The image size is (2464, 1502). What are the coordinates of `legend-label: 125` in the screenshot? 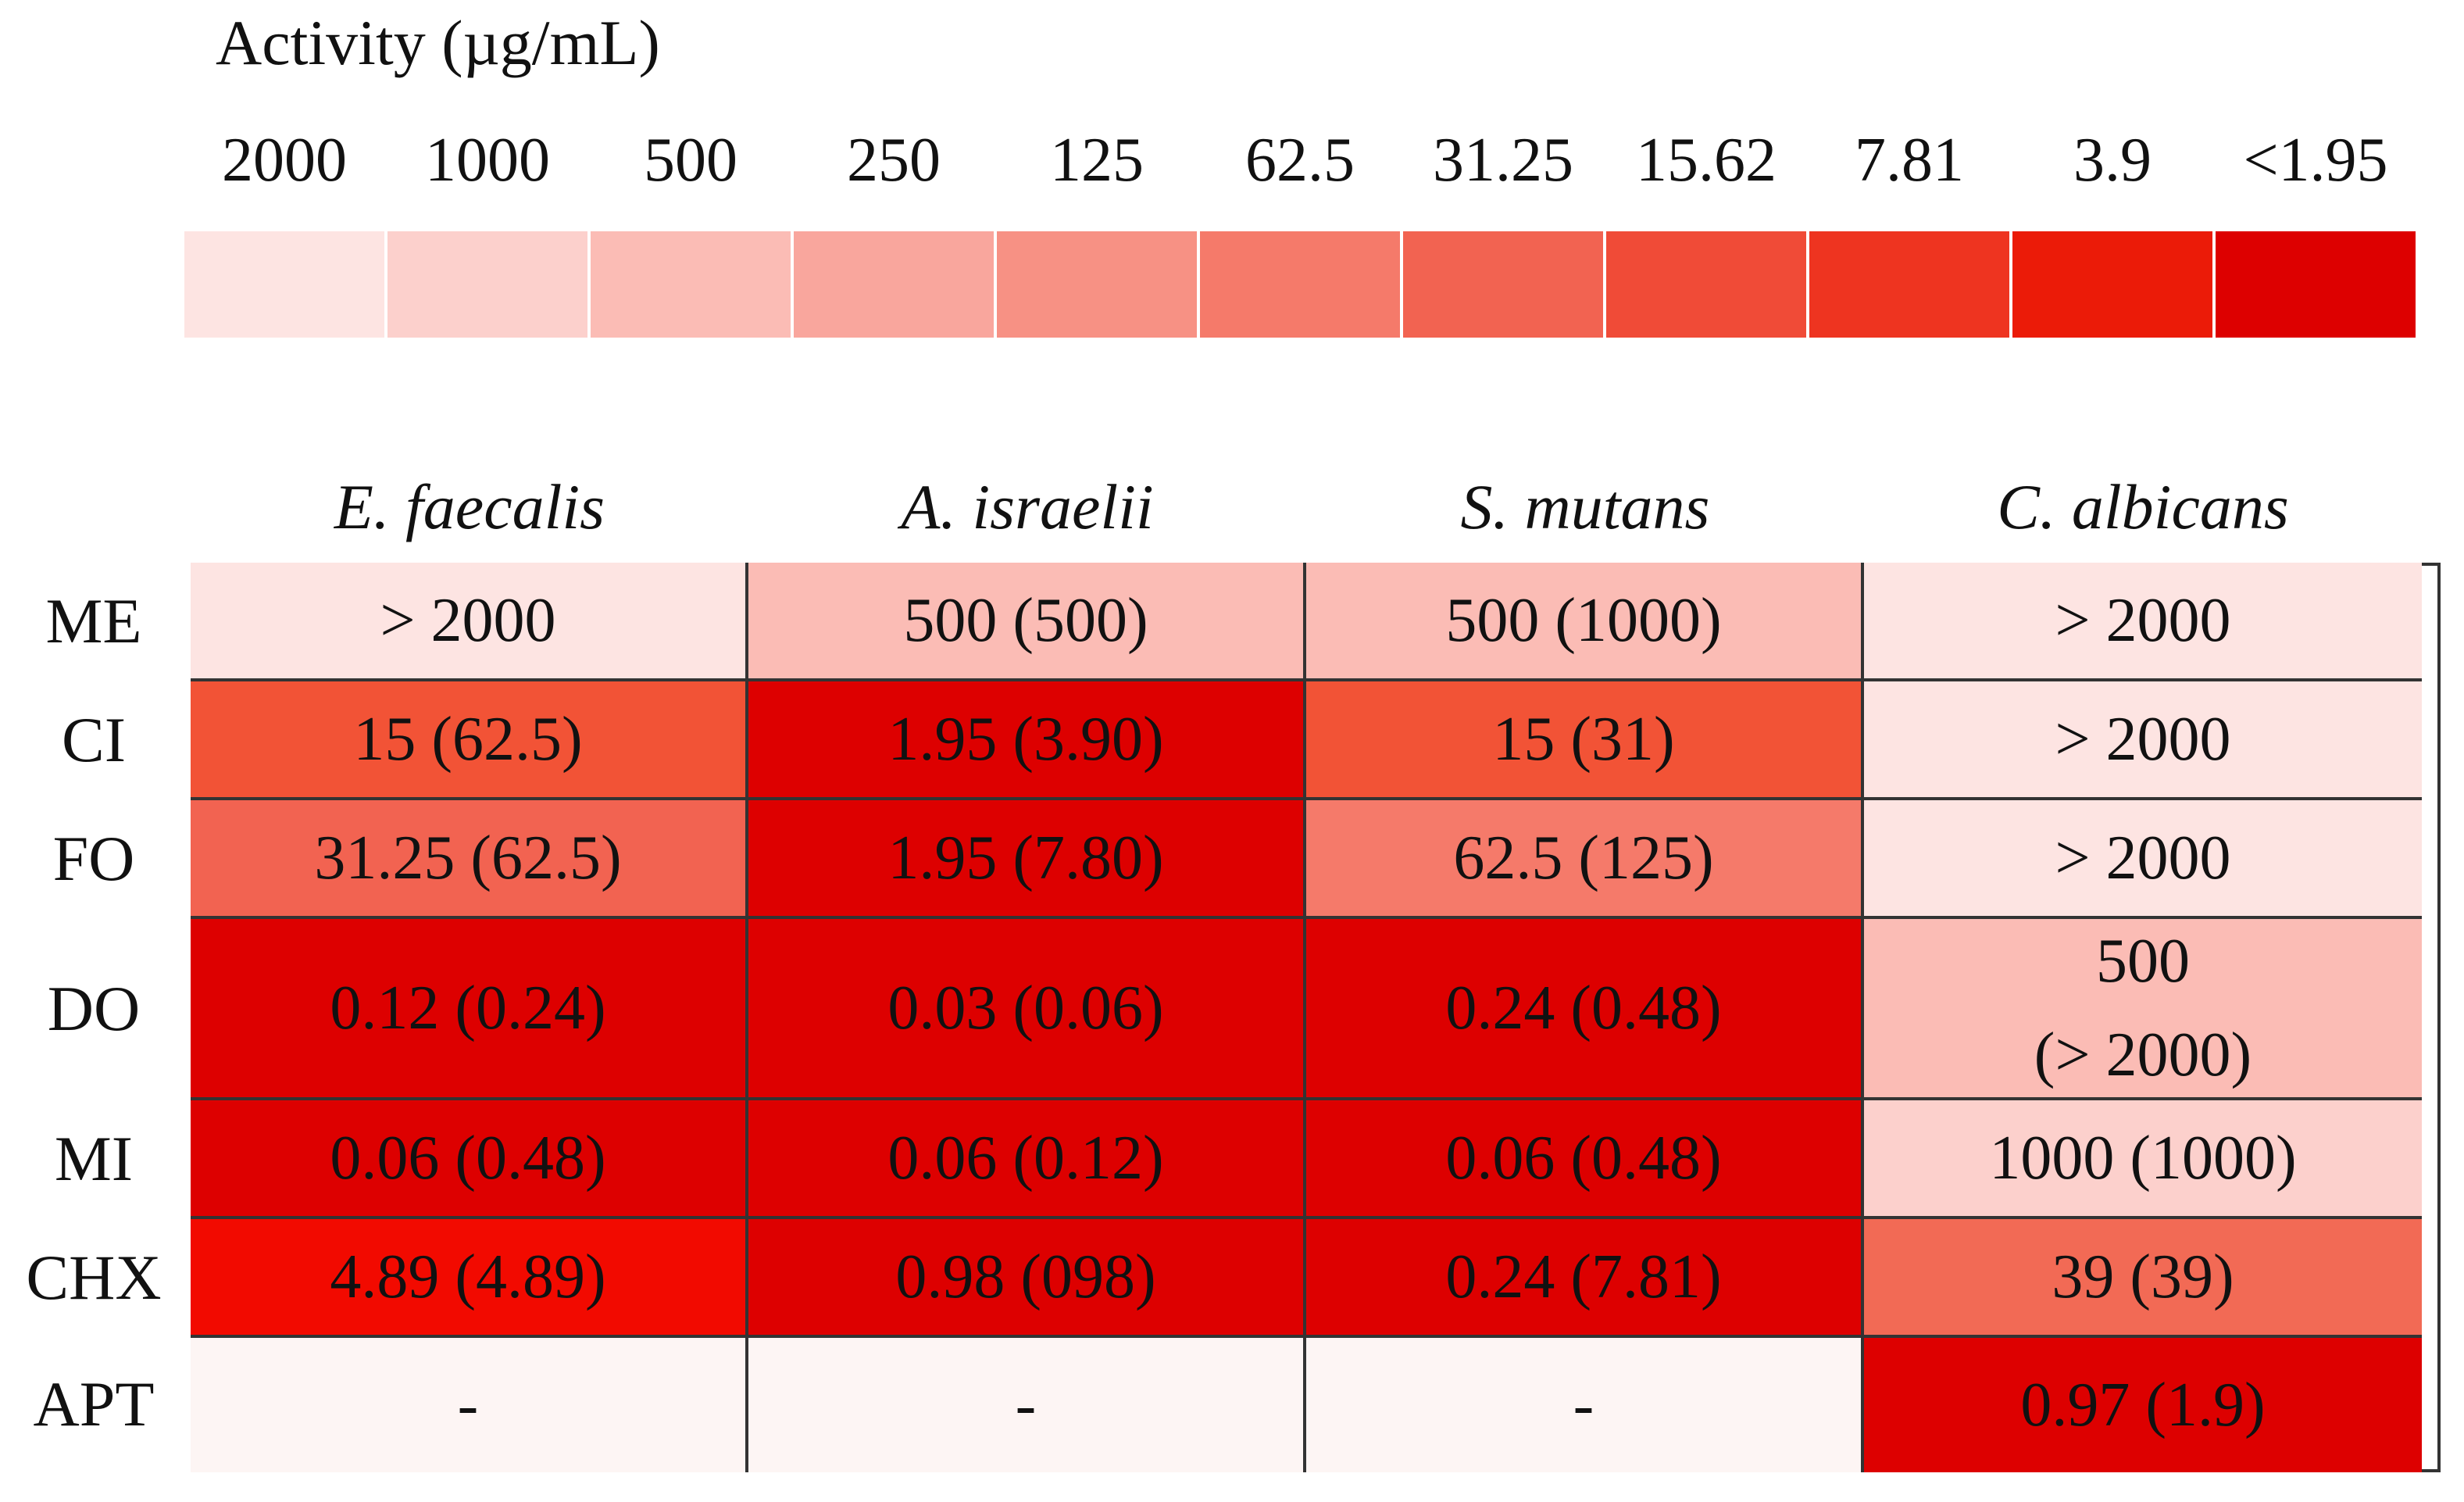 It's located at (1097, 160).